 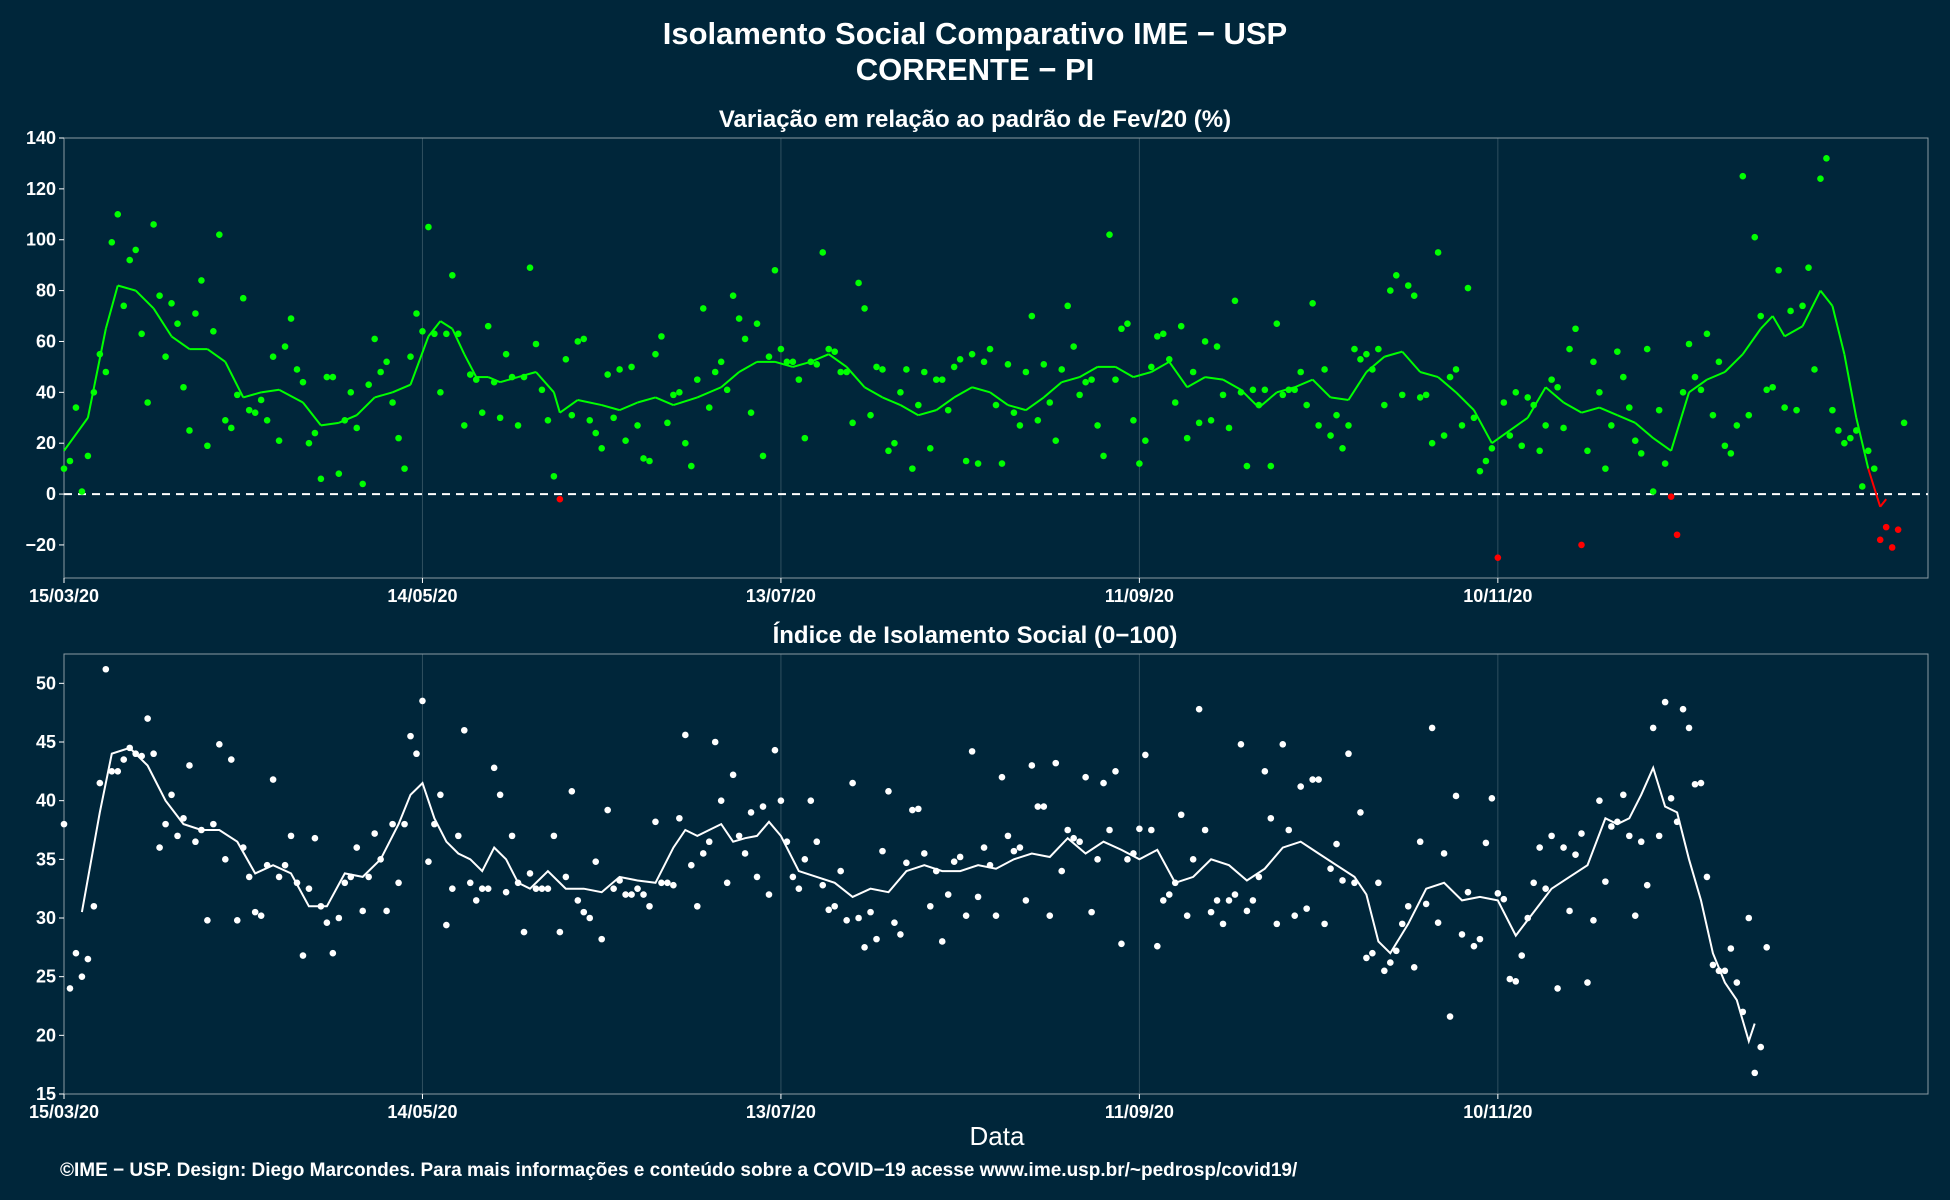 What do you see at coordinates (46, 977) in the screenshot?
I see `y-tick-label: 25` at bounding box center [46, 977].